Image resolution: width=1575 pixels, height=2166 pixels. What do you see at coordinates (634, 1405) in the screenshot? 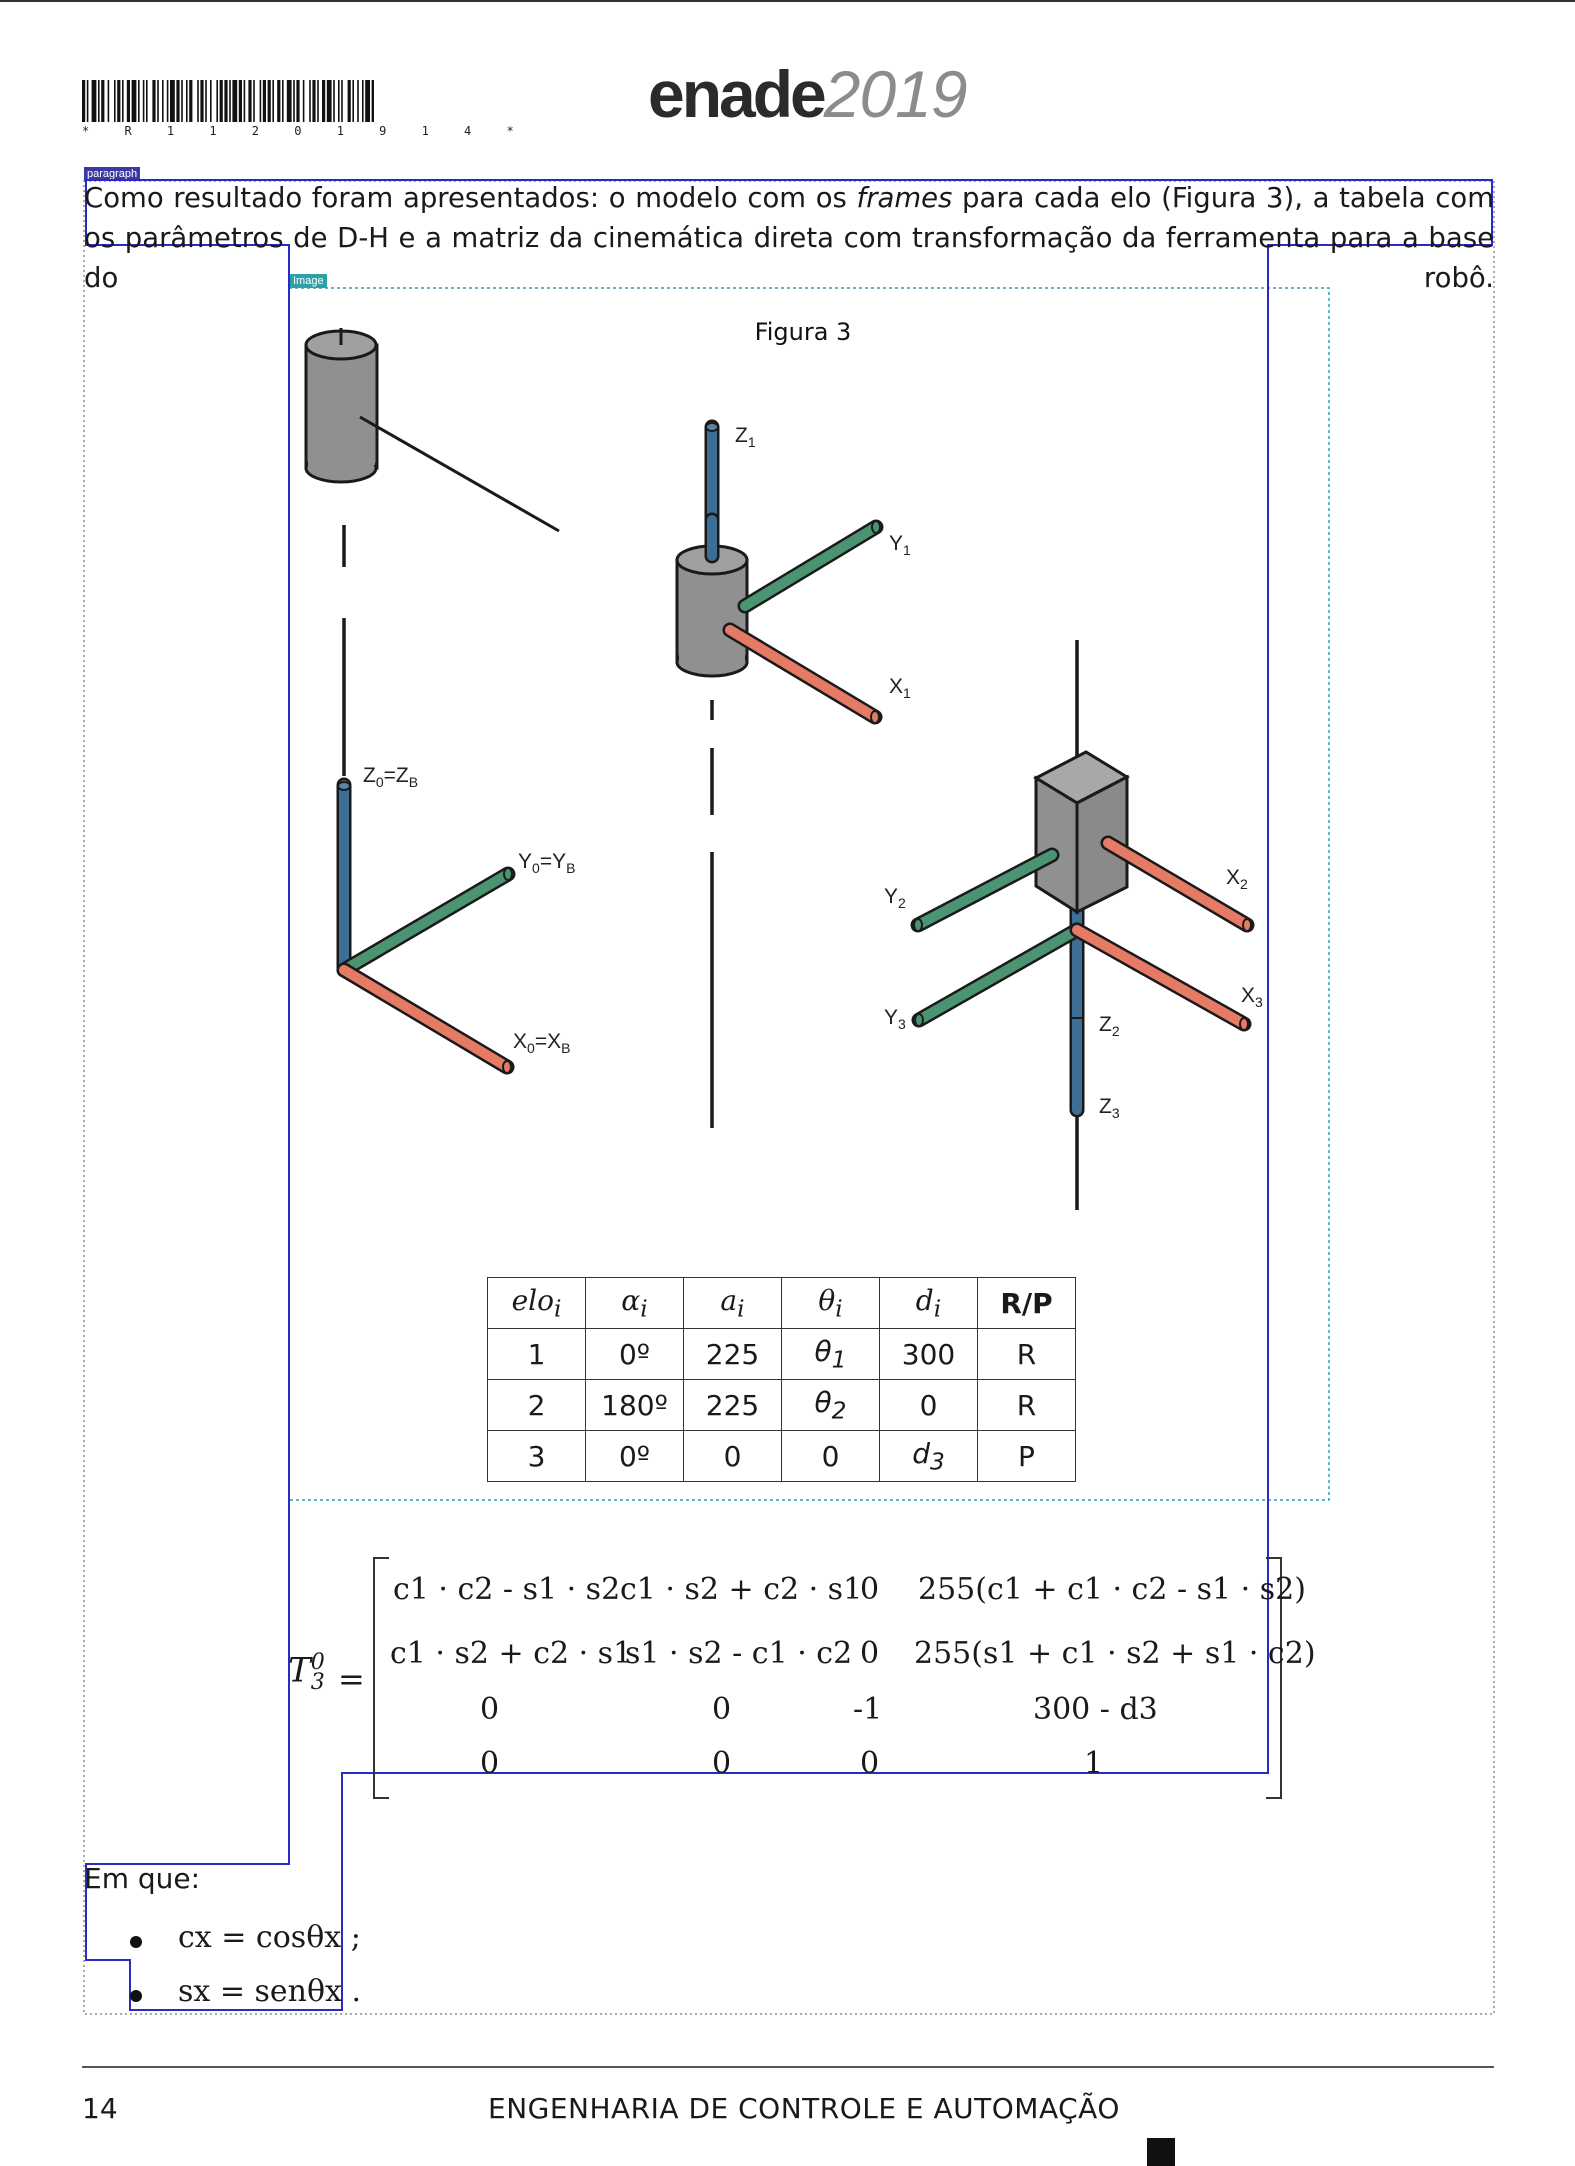
I see `cell: 180º` at bounding box center [634, 1405].